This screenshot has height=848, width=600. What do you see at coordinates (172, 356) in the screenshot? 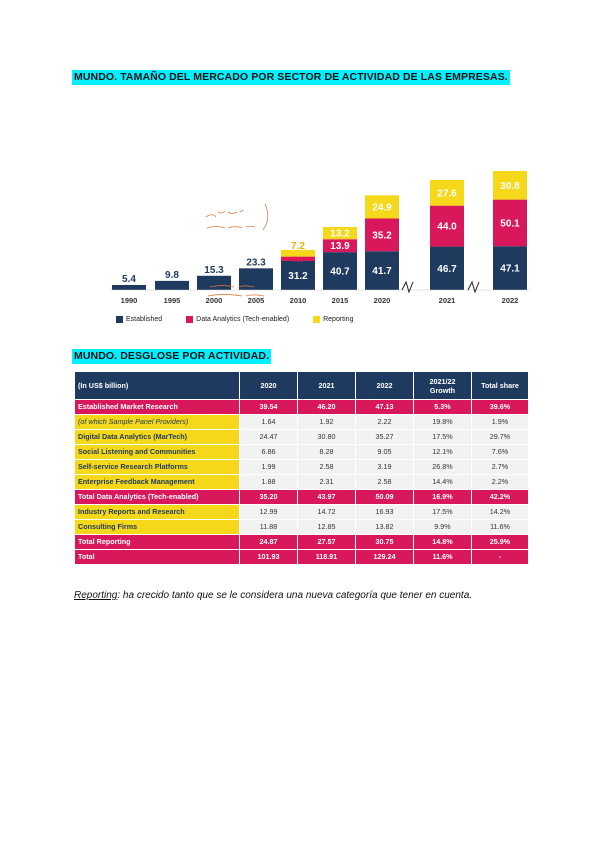
I see `breakdown-title: MUNDO. DESGLOSE POR ACTIVIDAD.` at bounding box center [172, 356].